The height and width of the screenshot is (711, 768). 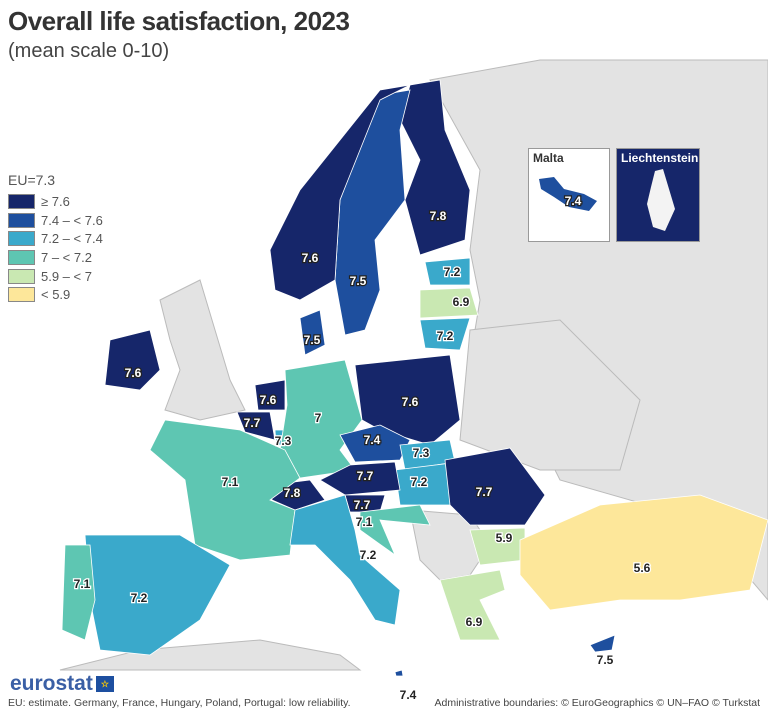 I want to click on legend-label: ≥ 7.6, so click(x=55, y=201).